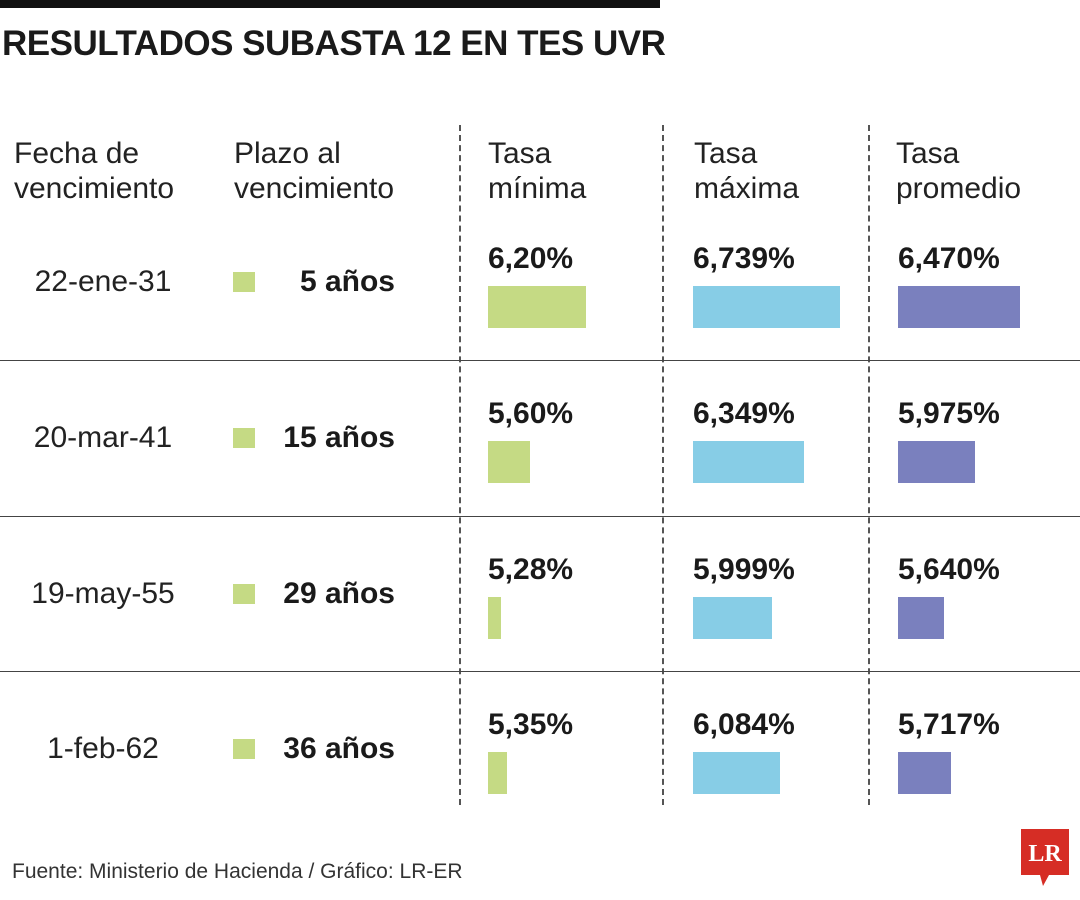 This screenshot has height=900, width=1080. I want to click on value-label-maxima: 6,349%, so click(744, 413).